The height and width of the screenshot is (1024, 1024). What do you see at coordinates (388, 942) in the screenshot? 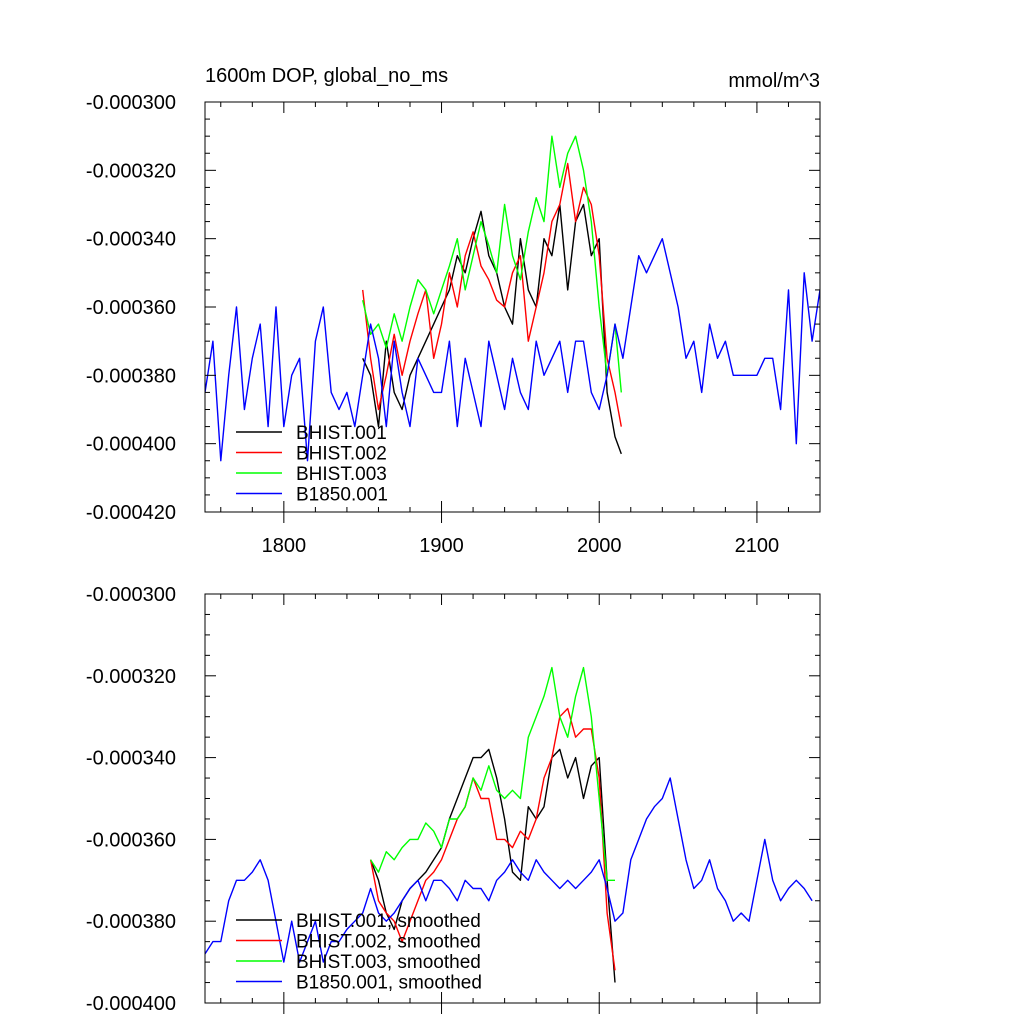
I see `legend-label: BHIST.002, smoothed` at bounding box center [388, 942].